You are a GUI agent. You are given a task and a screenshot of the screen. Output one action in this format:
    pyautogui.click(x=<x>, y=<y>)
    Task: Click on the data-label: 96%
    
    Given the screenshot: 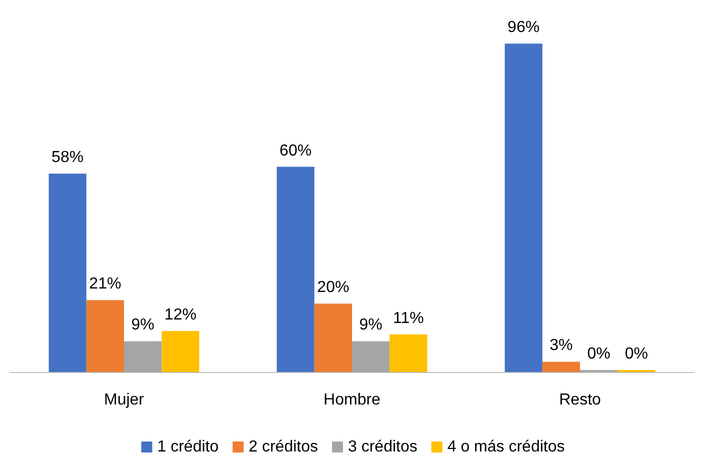 What is the action you would take?
    pyautogui.click(x=524, y=27)
    